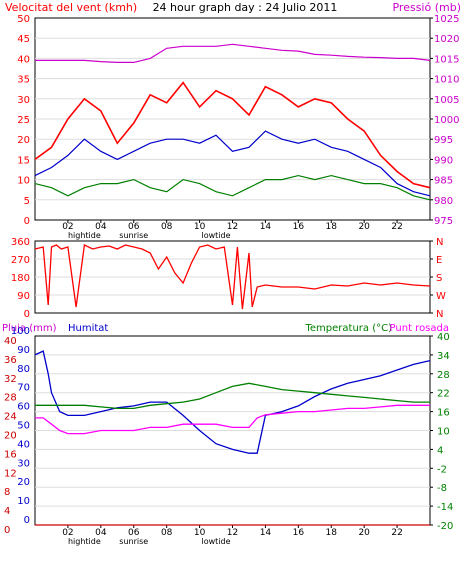 Image resolution: width=465 pixels, height=570 pixels. What do you see at coordinates (7, 530) in the screenshot?
I see `rain-y-tick-label: 0` at bounding box center [7, 530].